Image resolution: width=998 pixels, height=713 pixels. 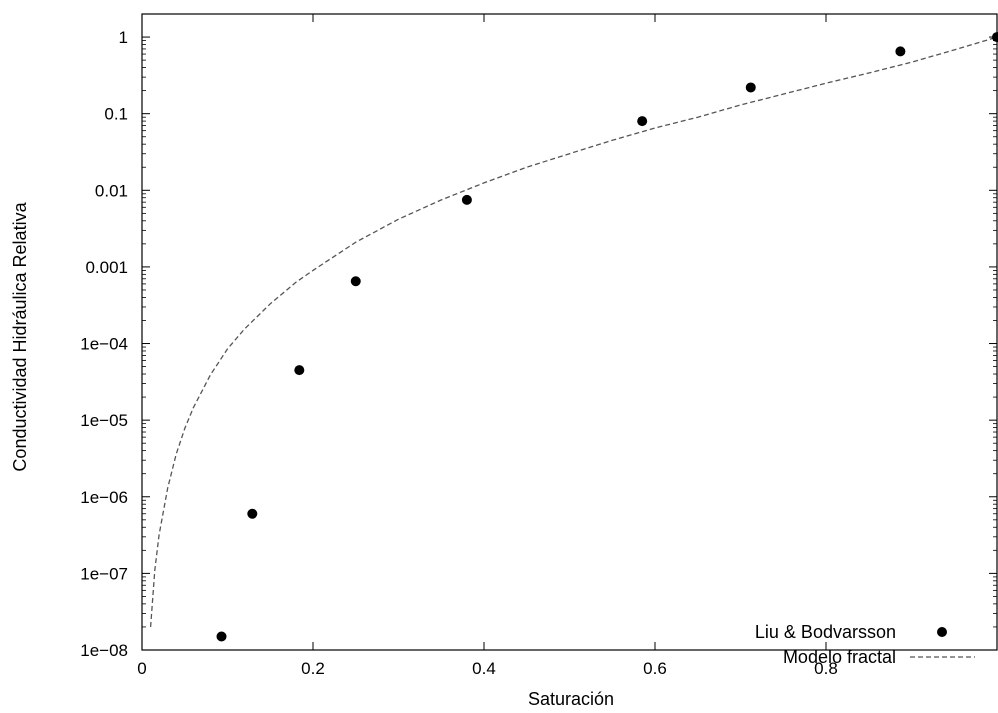 I want to click on y-tick-label: 0.001, so click(x=106, y=267).